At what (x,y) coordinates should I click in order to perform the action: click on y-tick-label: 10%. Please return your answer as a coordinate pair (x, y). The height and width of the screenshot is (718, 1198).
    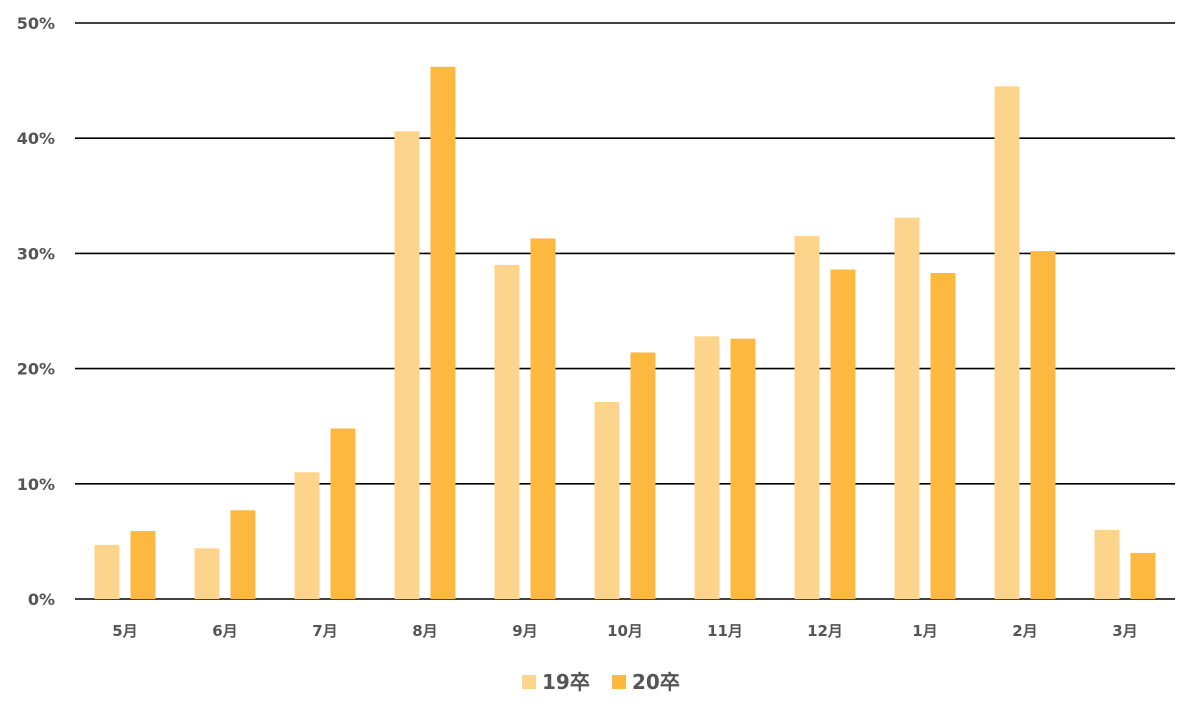
    Looking at the image, I should click on (36, 484).